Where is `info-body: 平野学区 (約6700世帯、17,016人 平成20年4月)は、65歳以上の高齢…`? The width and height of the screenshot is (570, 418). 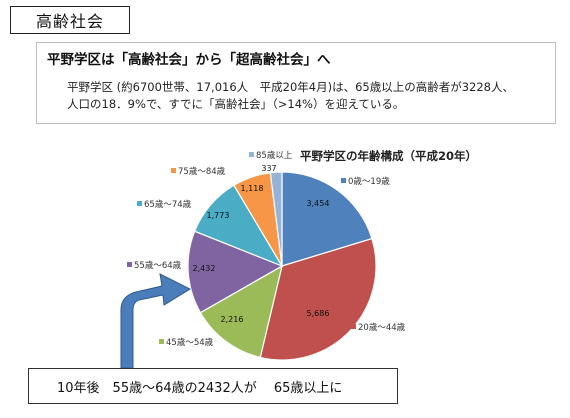
info-body: 平野学区 (約6700世帯、17,016人 平成20年4月)は、65歳以上の高齢… is located at coordinates (307, 96).